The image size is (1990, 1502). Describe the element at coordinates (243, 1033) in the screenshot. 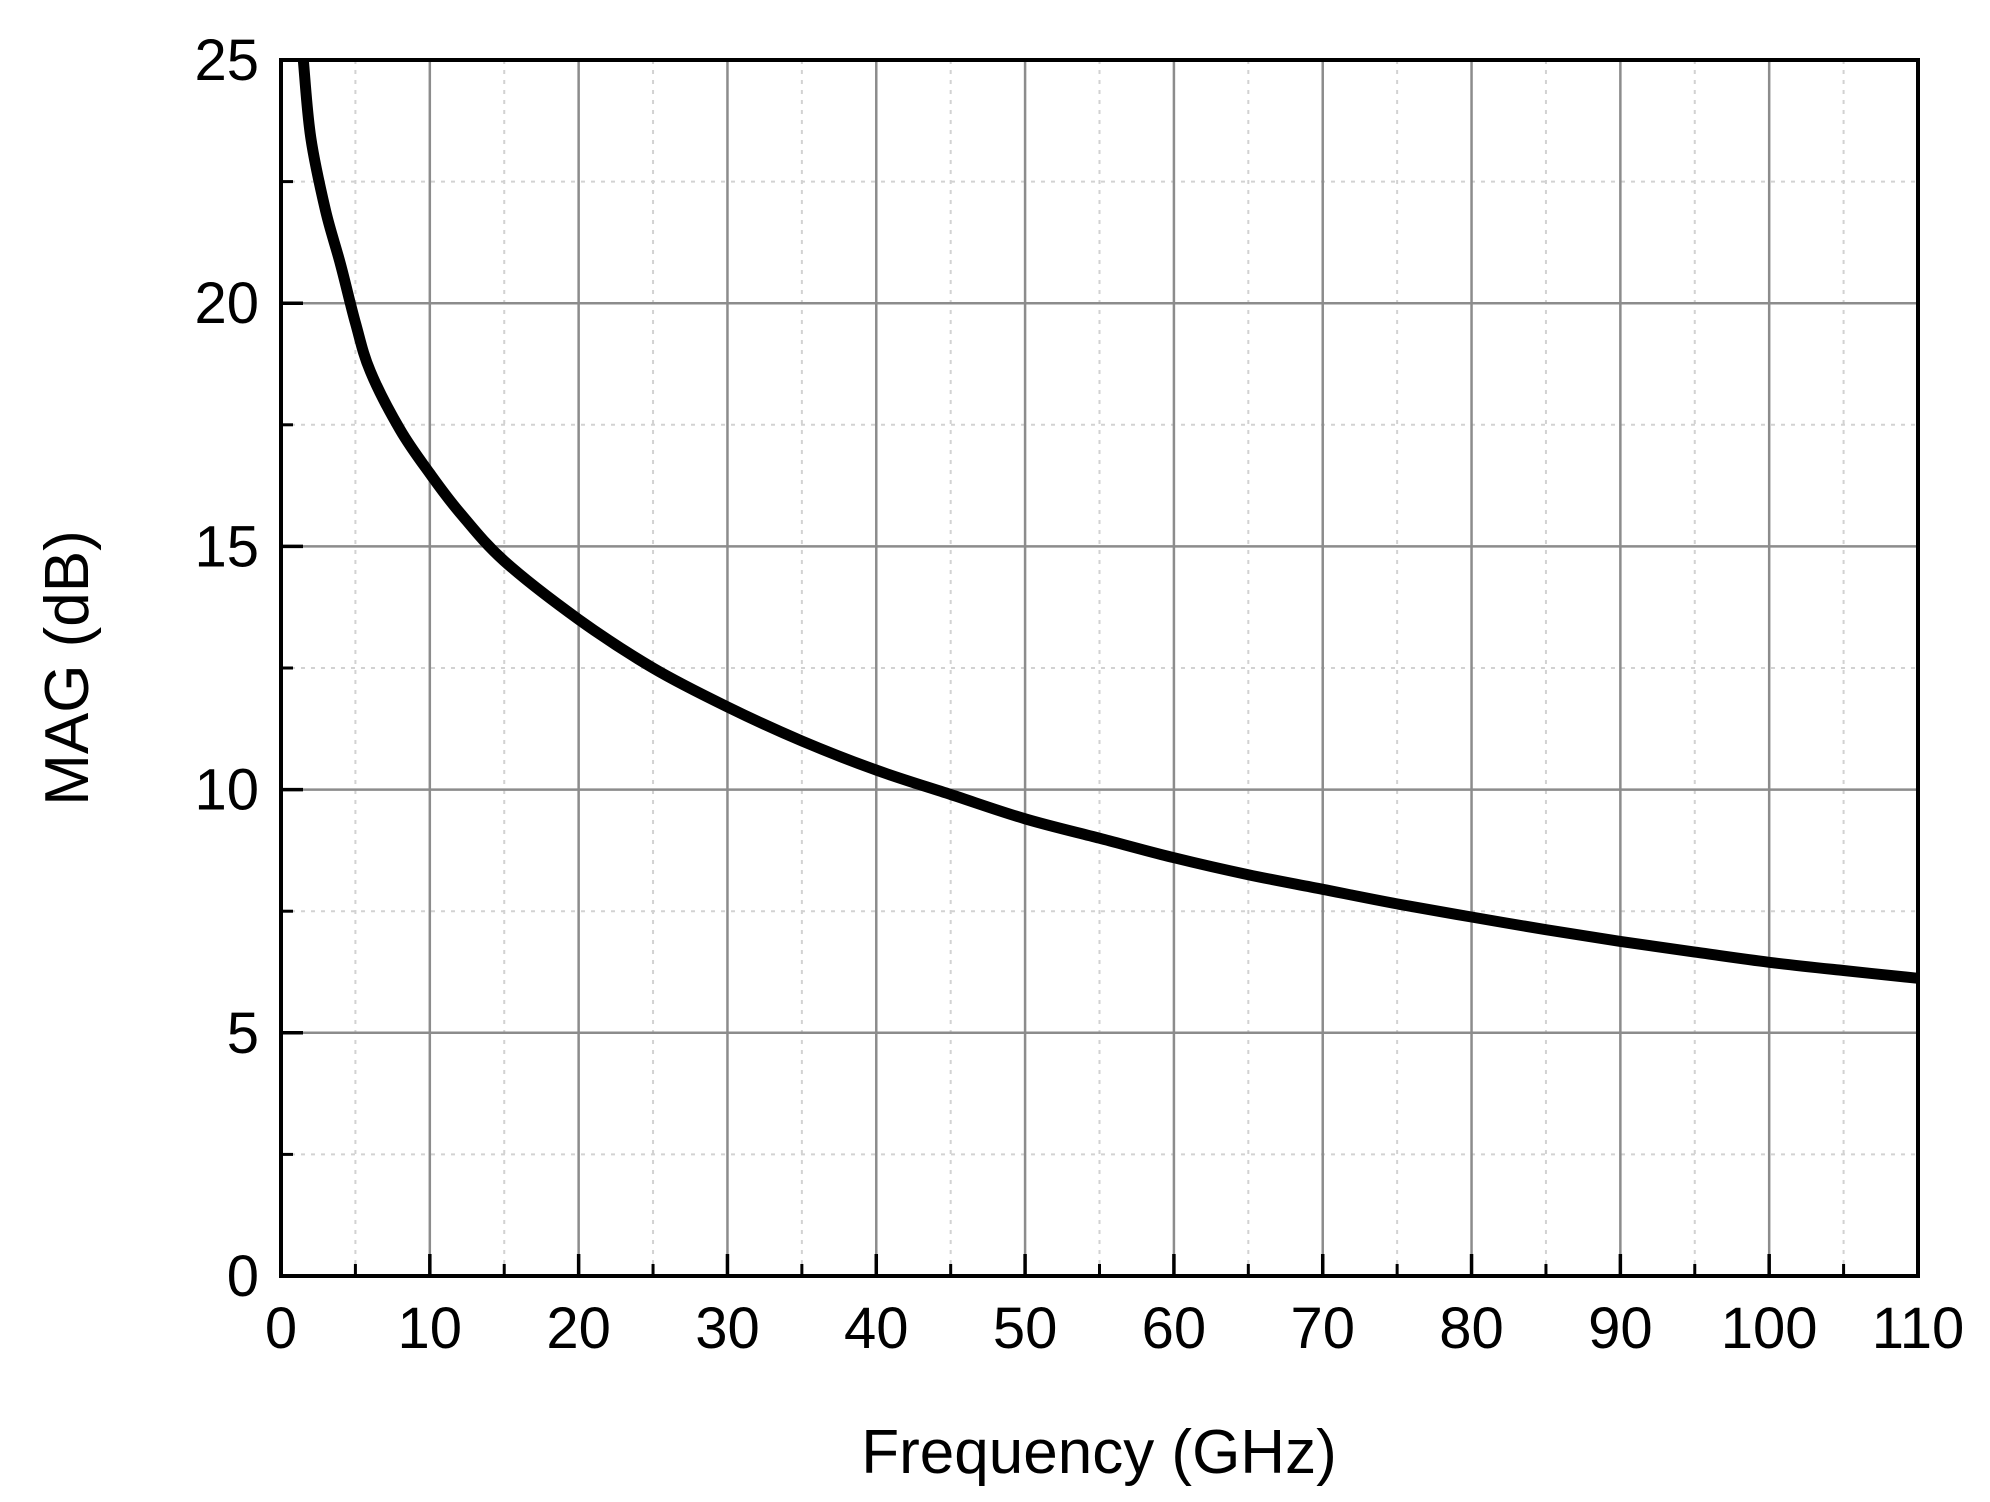

I see `y-tick-label: 5` at that location.